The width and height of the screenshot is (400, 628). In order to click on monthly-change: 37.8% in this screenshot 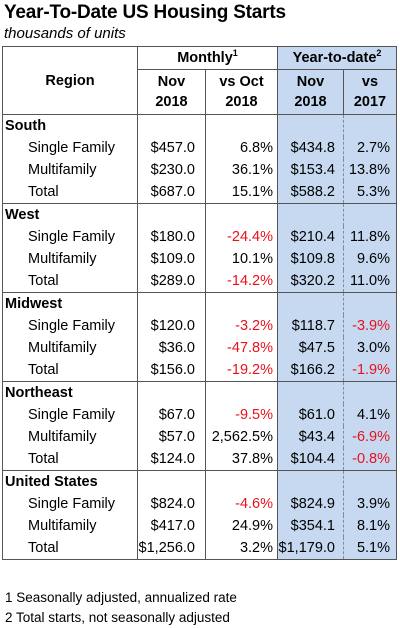, I will do `click(241, 459)`.